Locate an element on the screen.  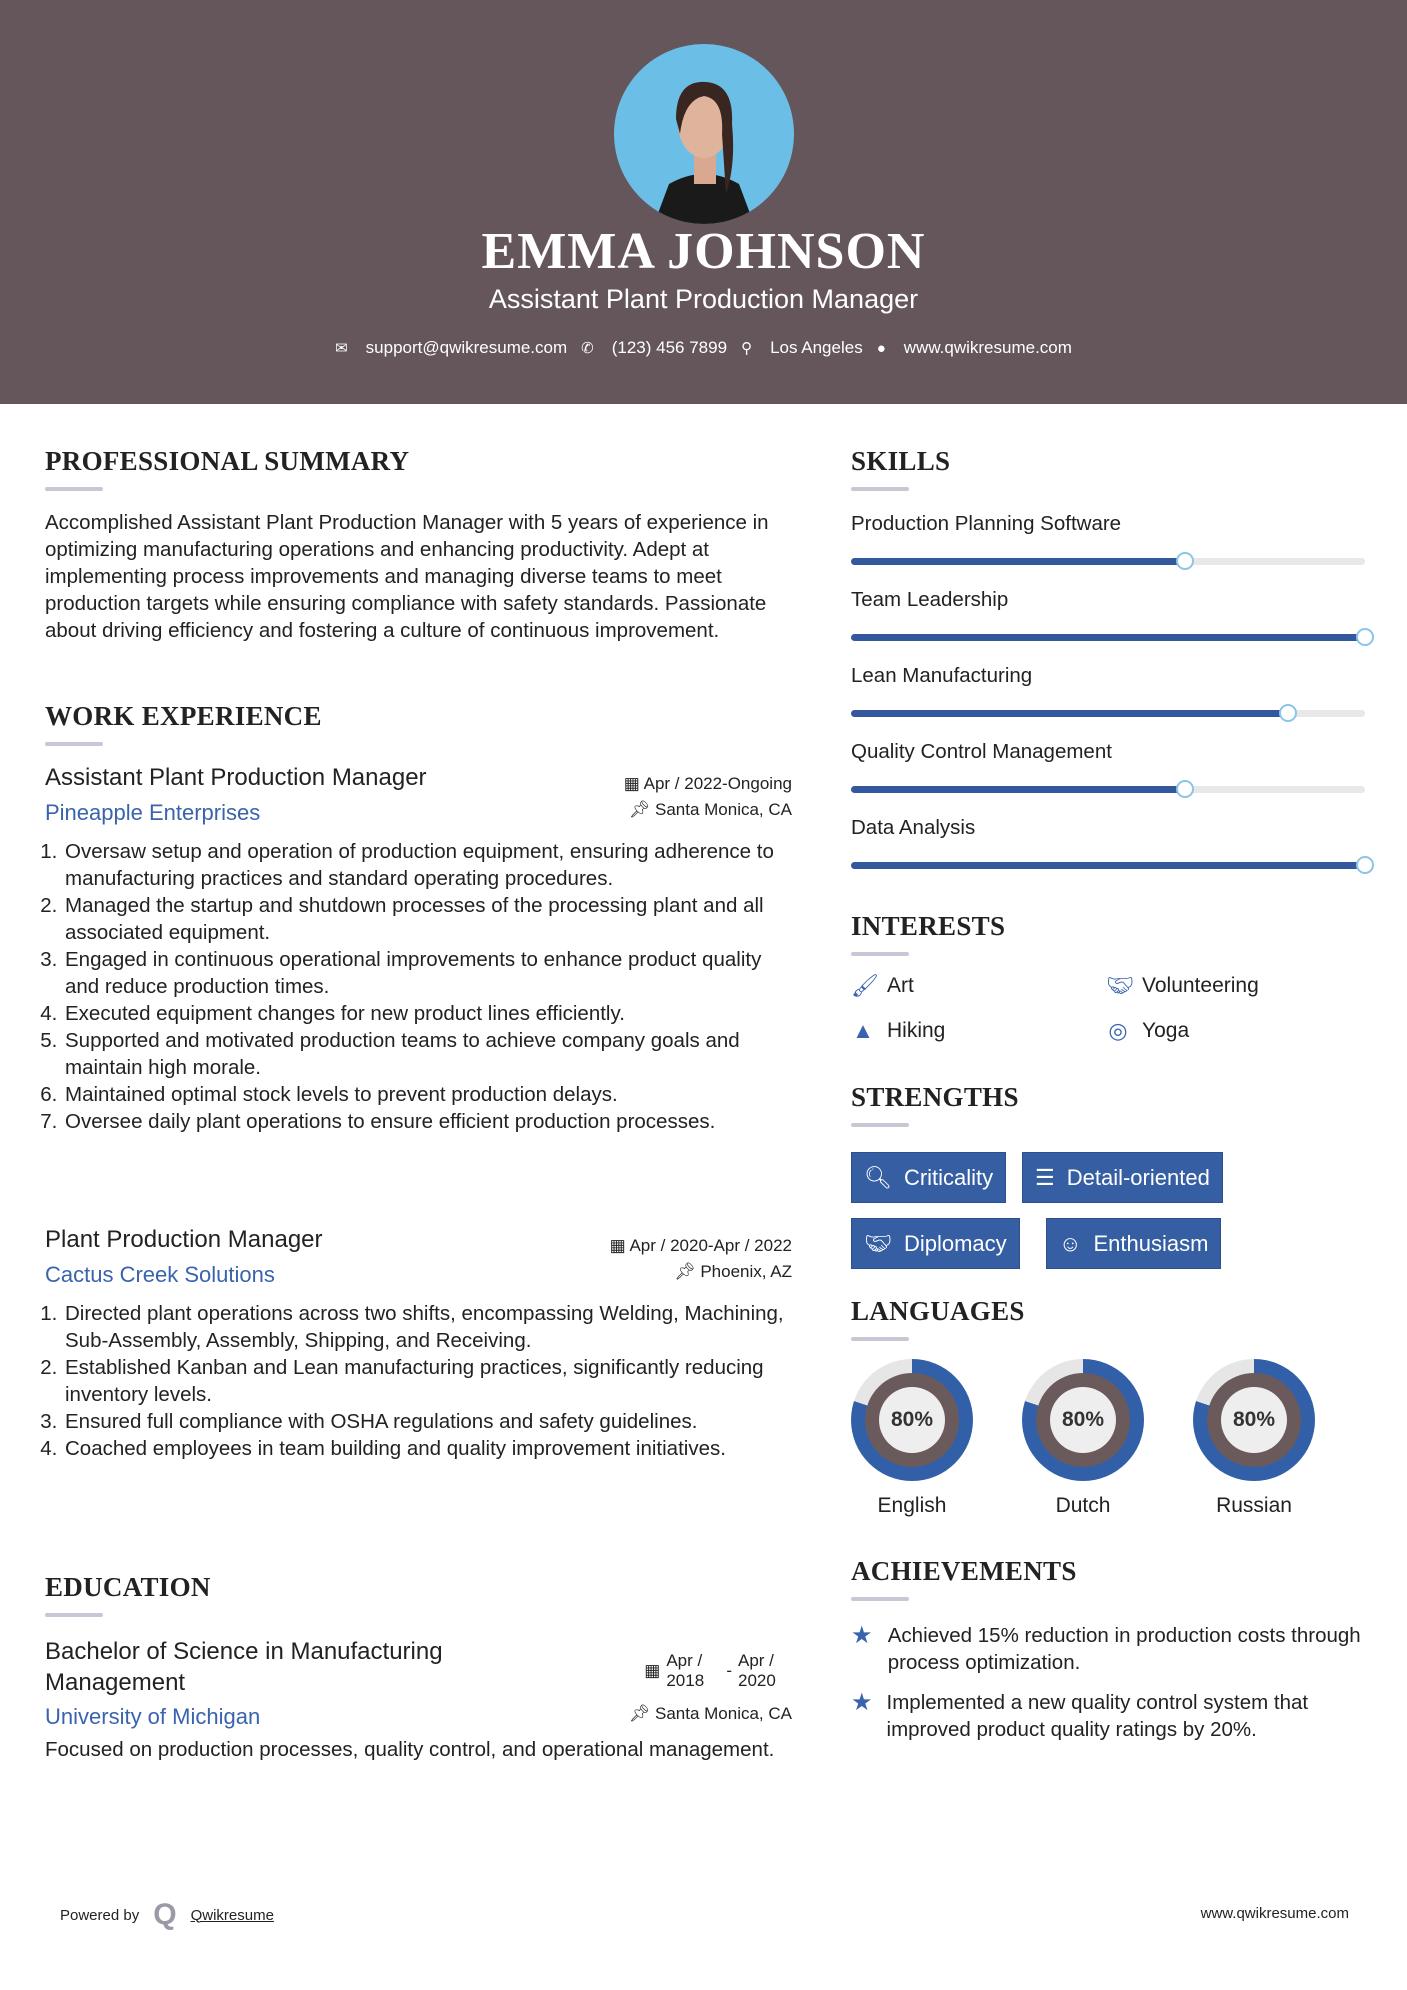
strength-label: Diplomacy is located at coordinates (955, 1243).